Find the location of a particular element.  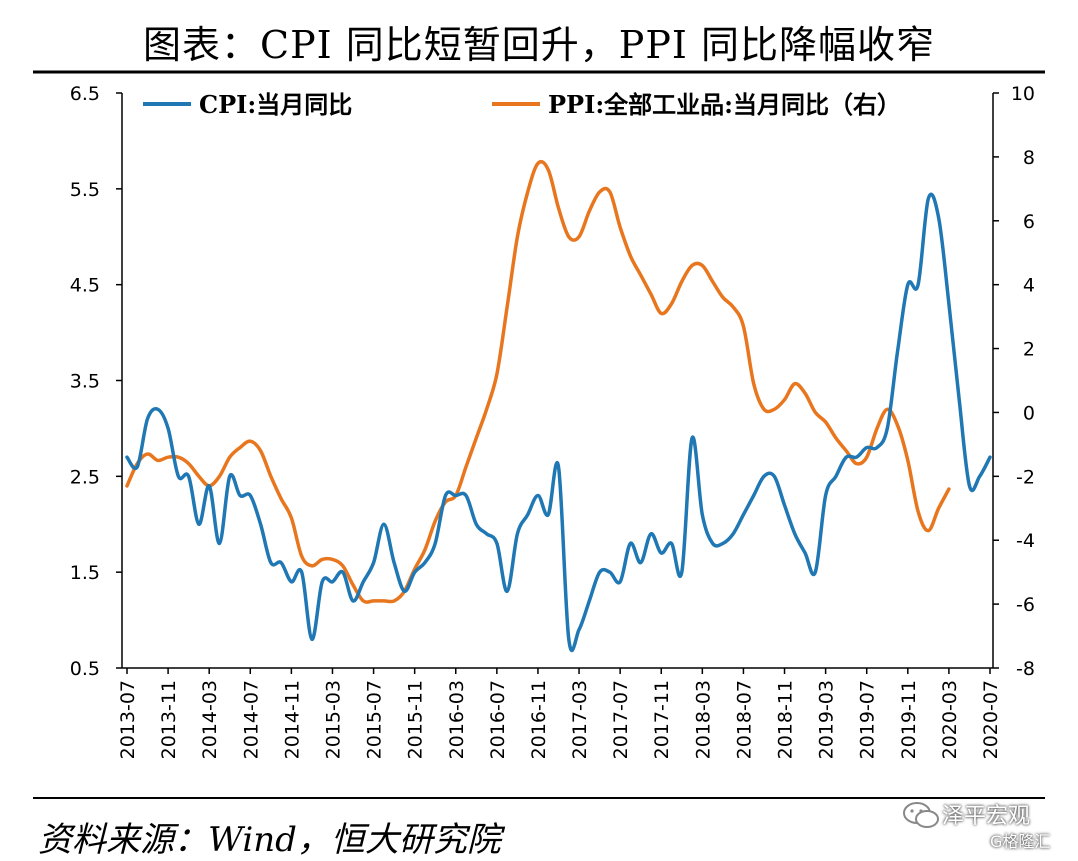

left-tick-label: 0.5 is located at coordinates (85, 669).